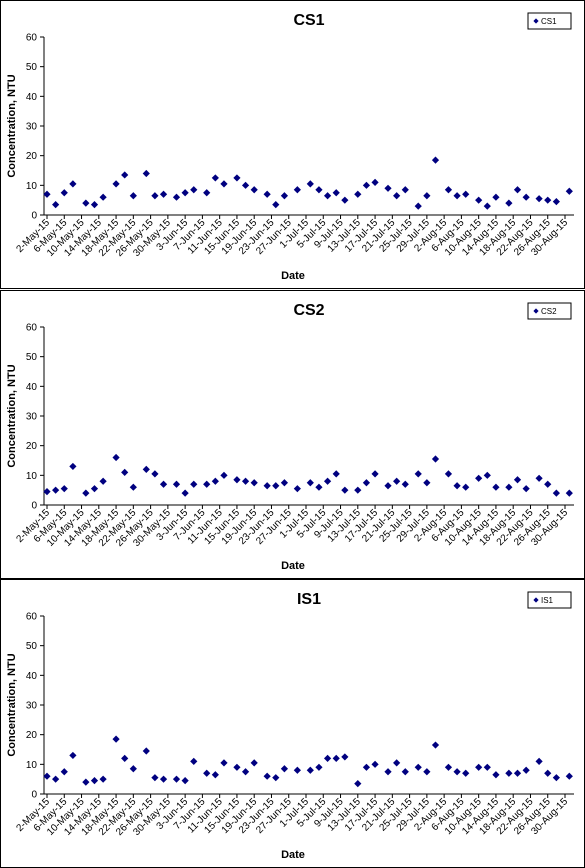 This screenshot has height=868, width=585. I want to click on chart-title: CS1, so click(308, 20).